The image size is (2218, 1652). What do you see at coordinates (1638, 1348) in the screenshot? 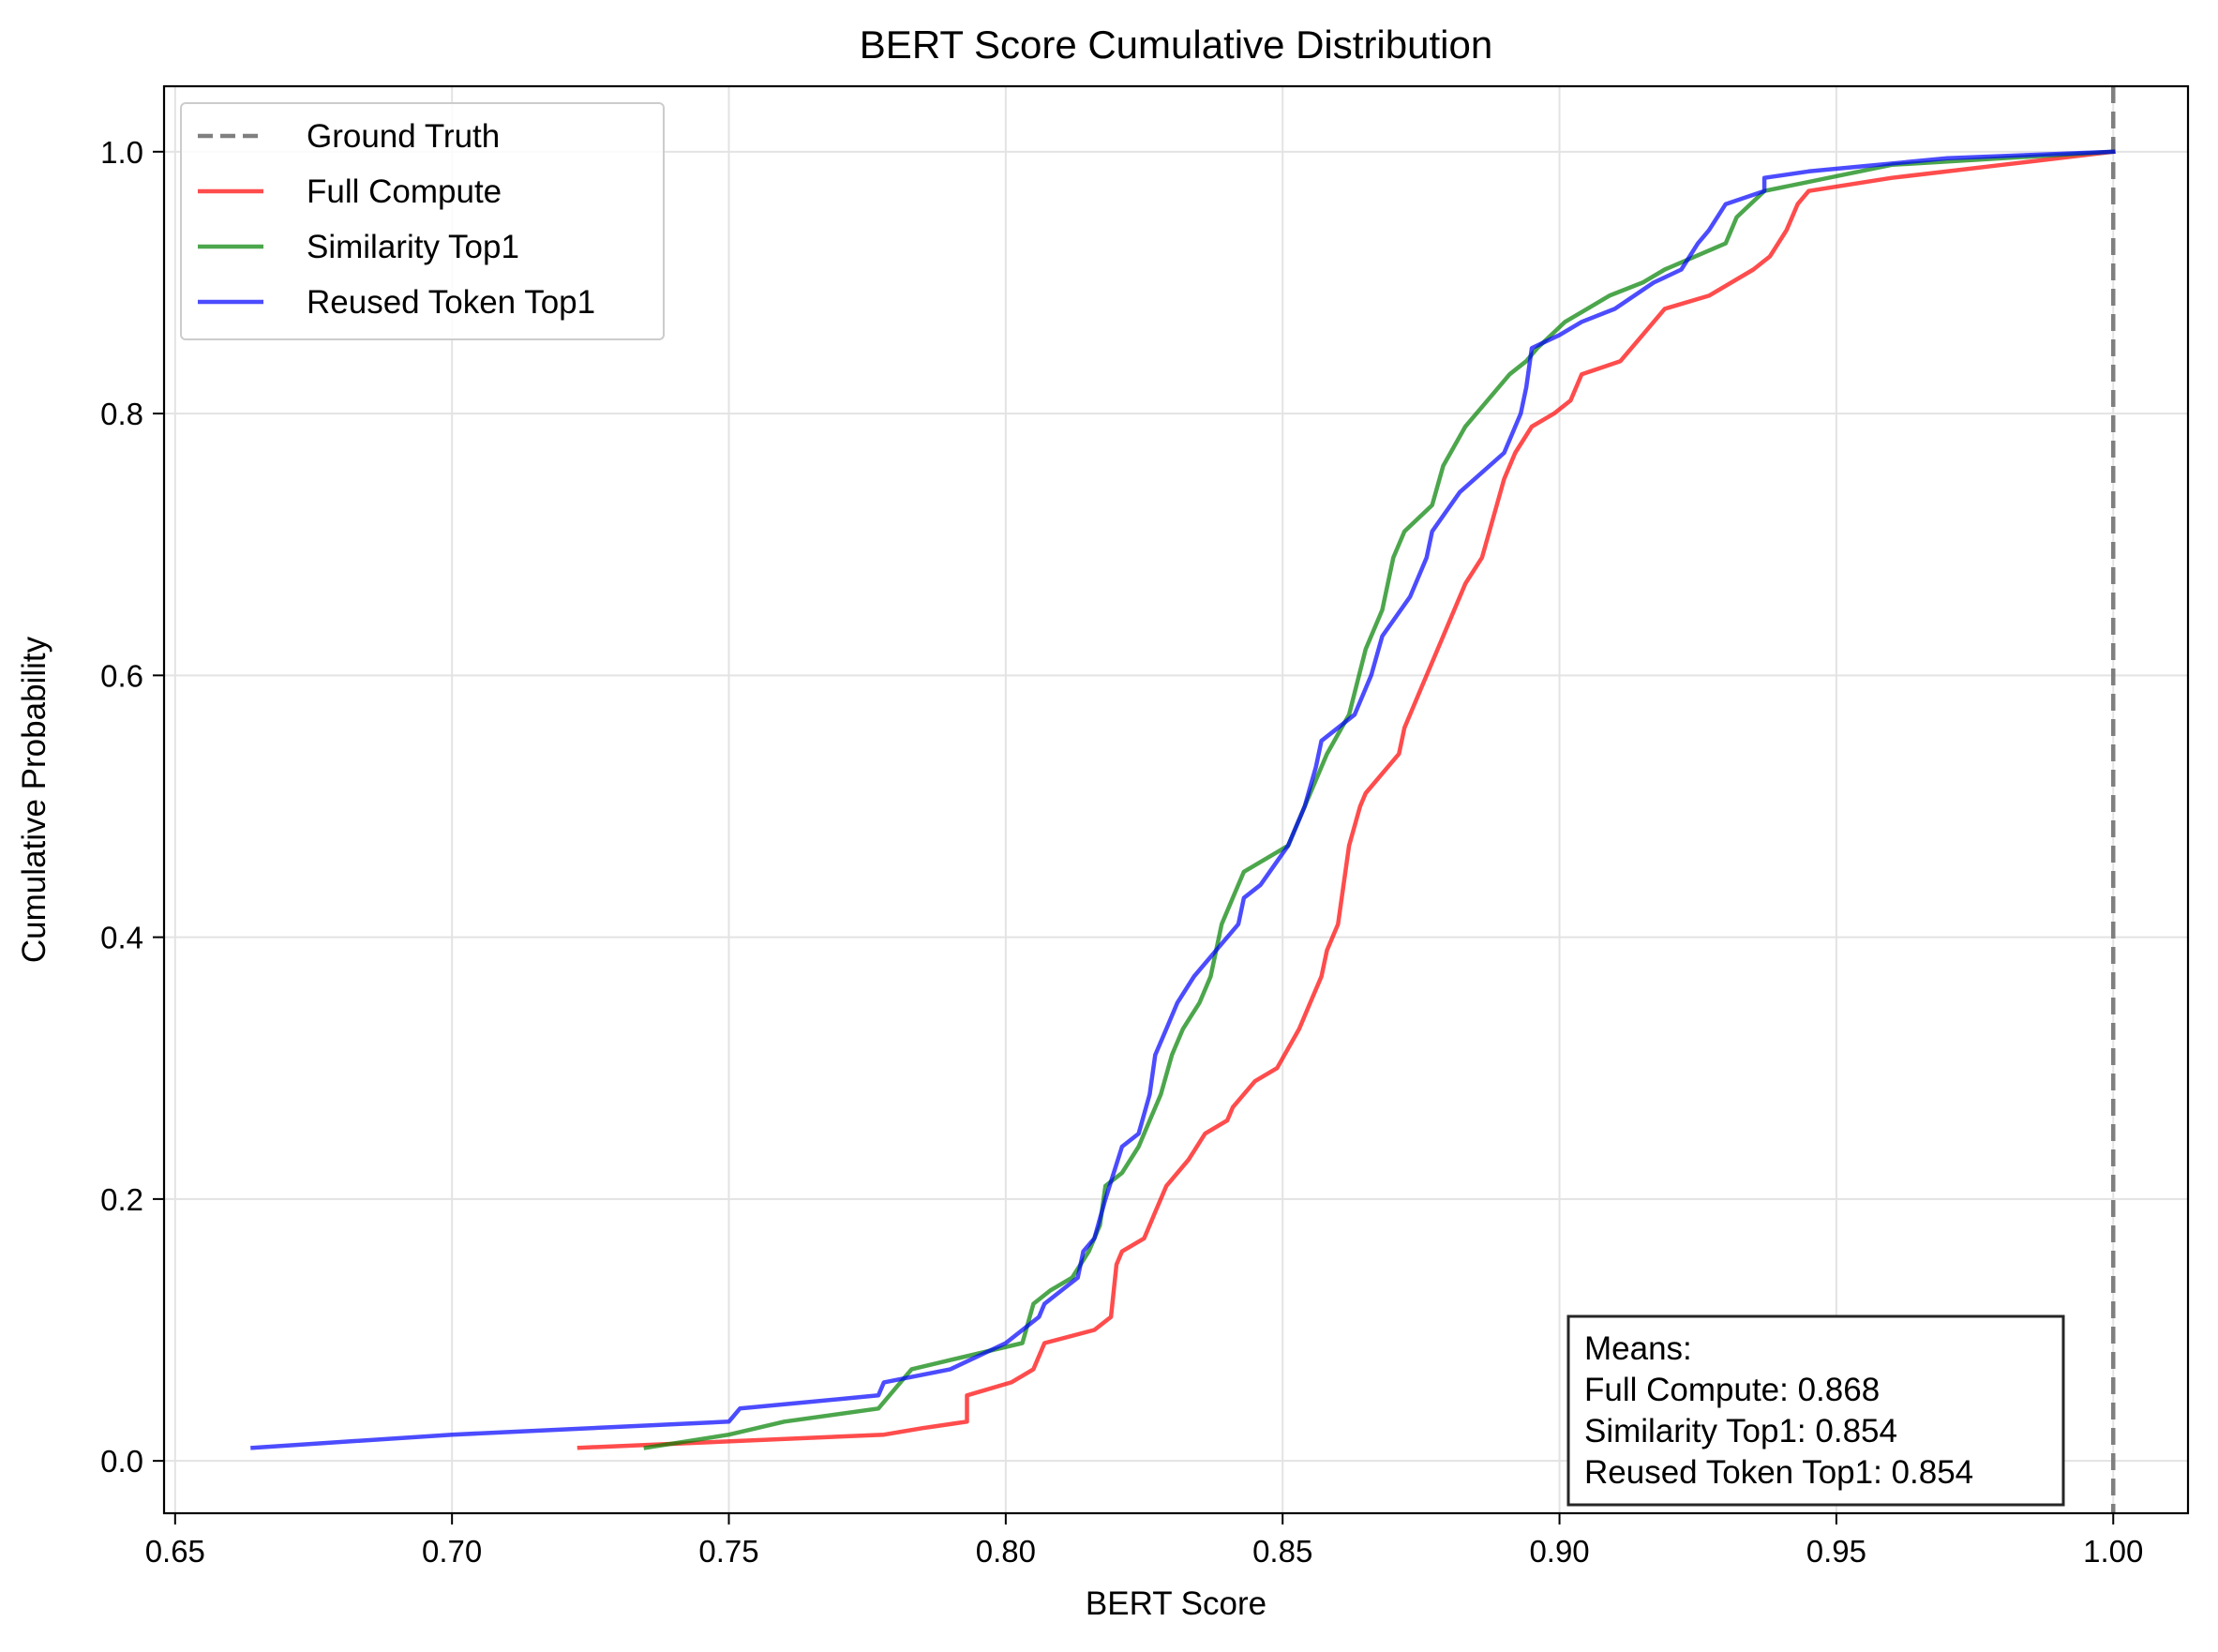
I see `means-line: Means:` at bounding box center [1638, 1348].